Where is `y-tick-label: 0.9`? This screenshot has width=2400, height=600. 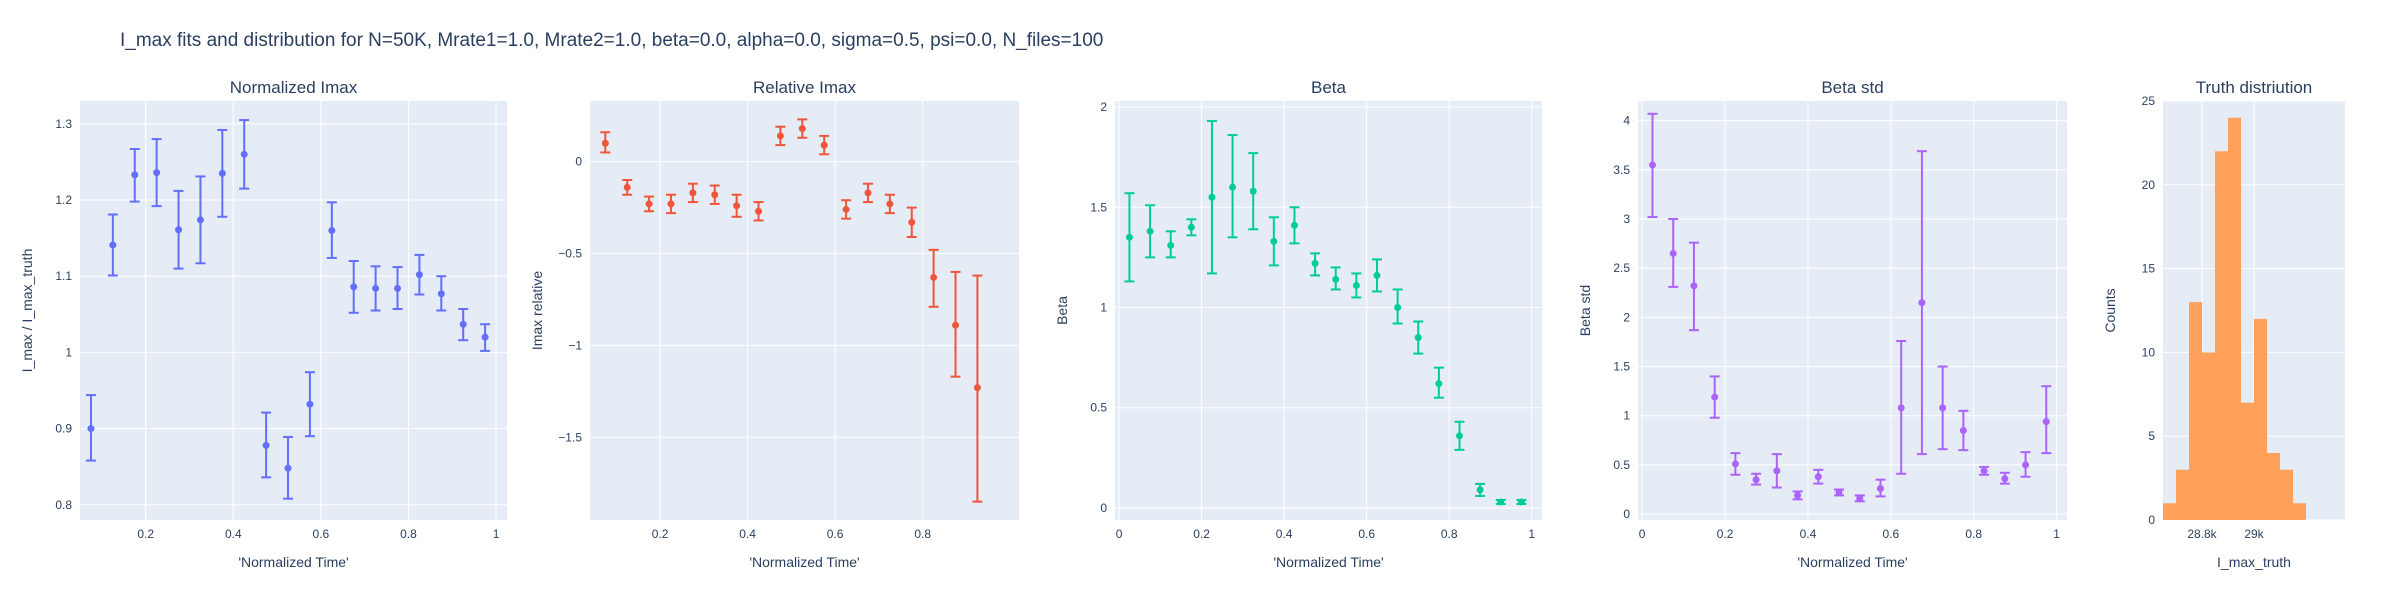 y-tick-label: 0.9 is located at coordinates (63, 429).